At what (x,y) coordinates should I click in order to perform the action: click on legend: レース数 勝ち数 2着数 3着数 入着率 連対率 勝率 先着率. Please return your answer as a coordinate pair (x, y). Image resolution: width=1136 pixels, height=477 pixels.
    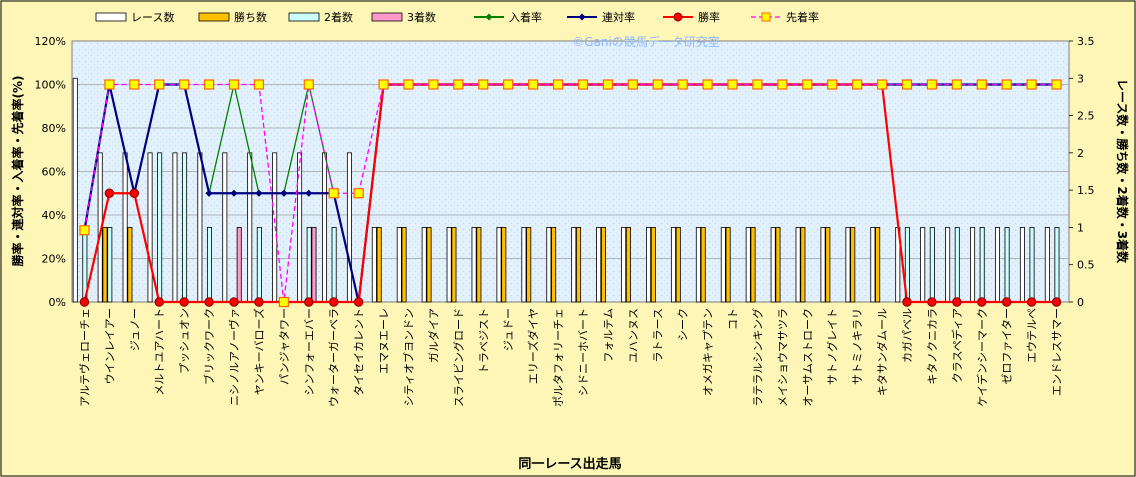
    Looking at the image, I should click on (457, 17).